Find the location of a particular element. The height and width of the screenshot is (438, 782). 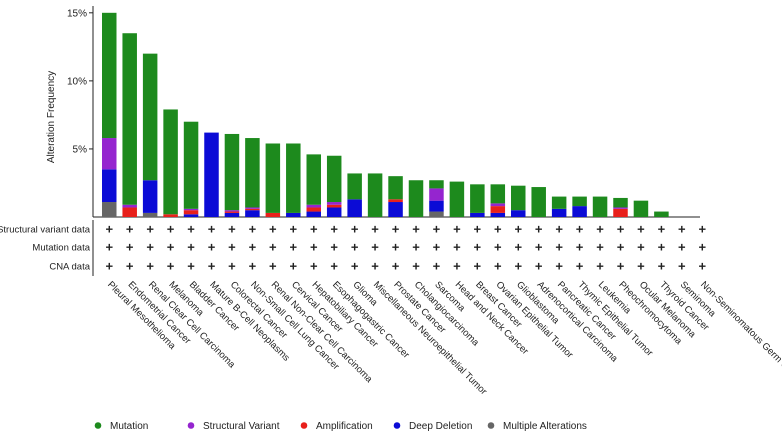

legend-item-sv: Structural Variant is located at coordinates (233, 426).